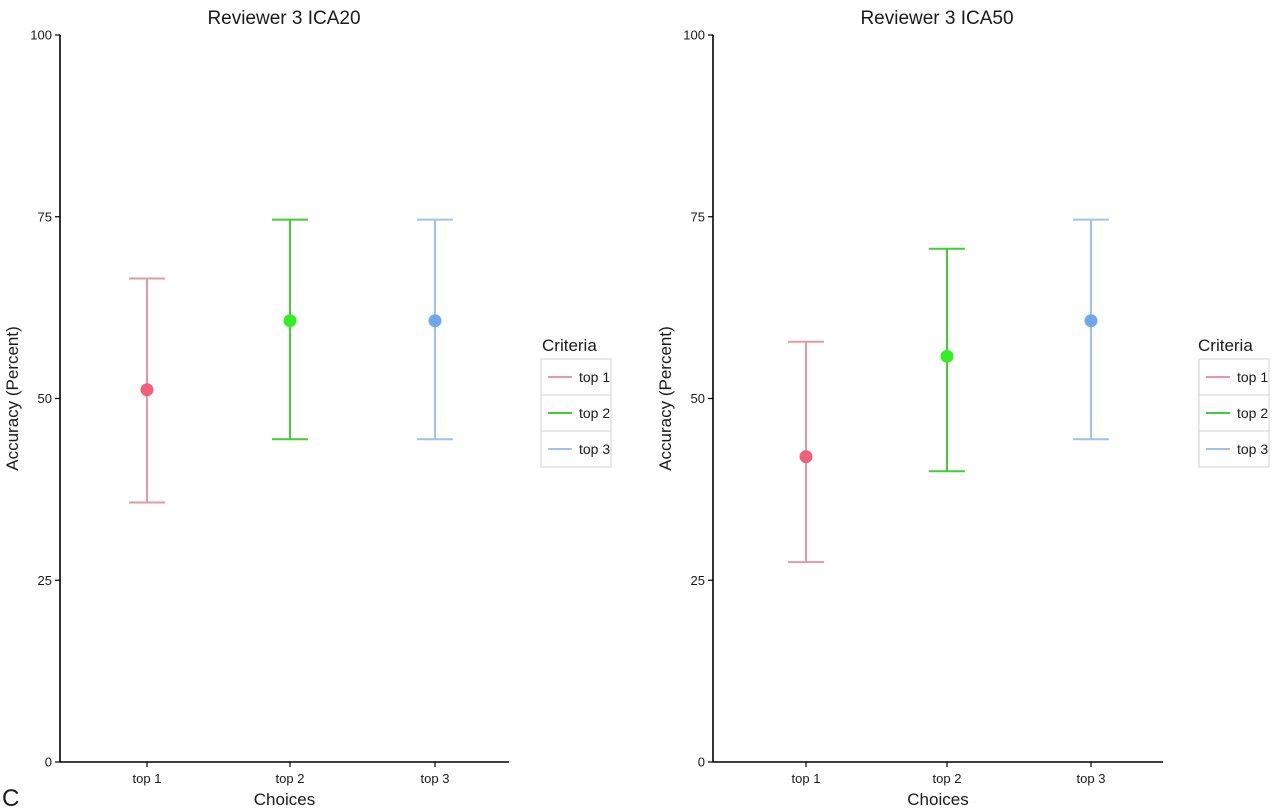  Describe the element at coordinates (10, 798) in the screenshot. I see `panel-label: C` at that location.